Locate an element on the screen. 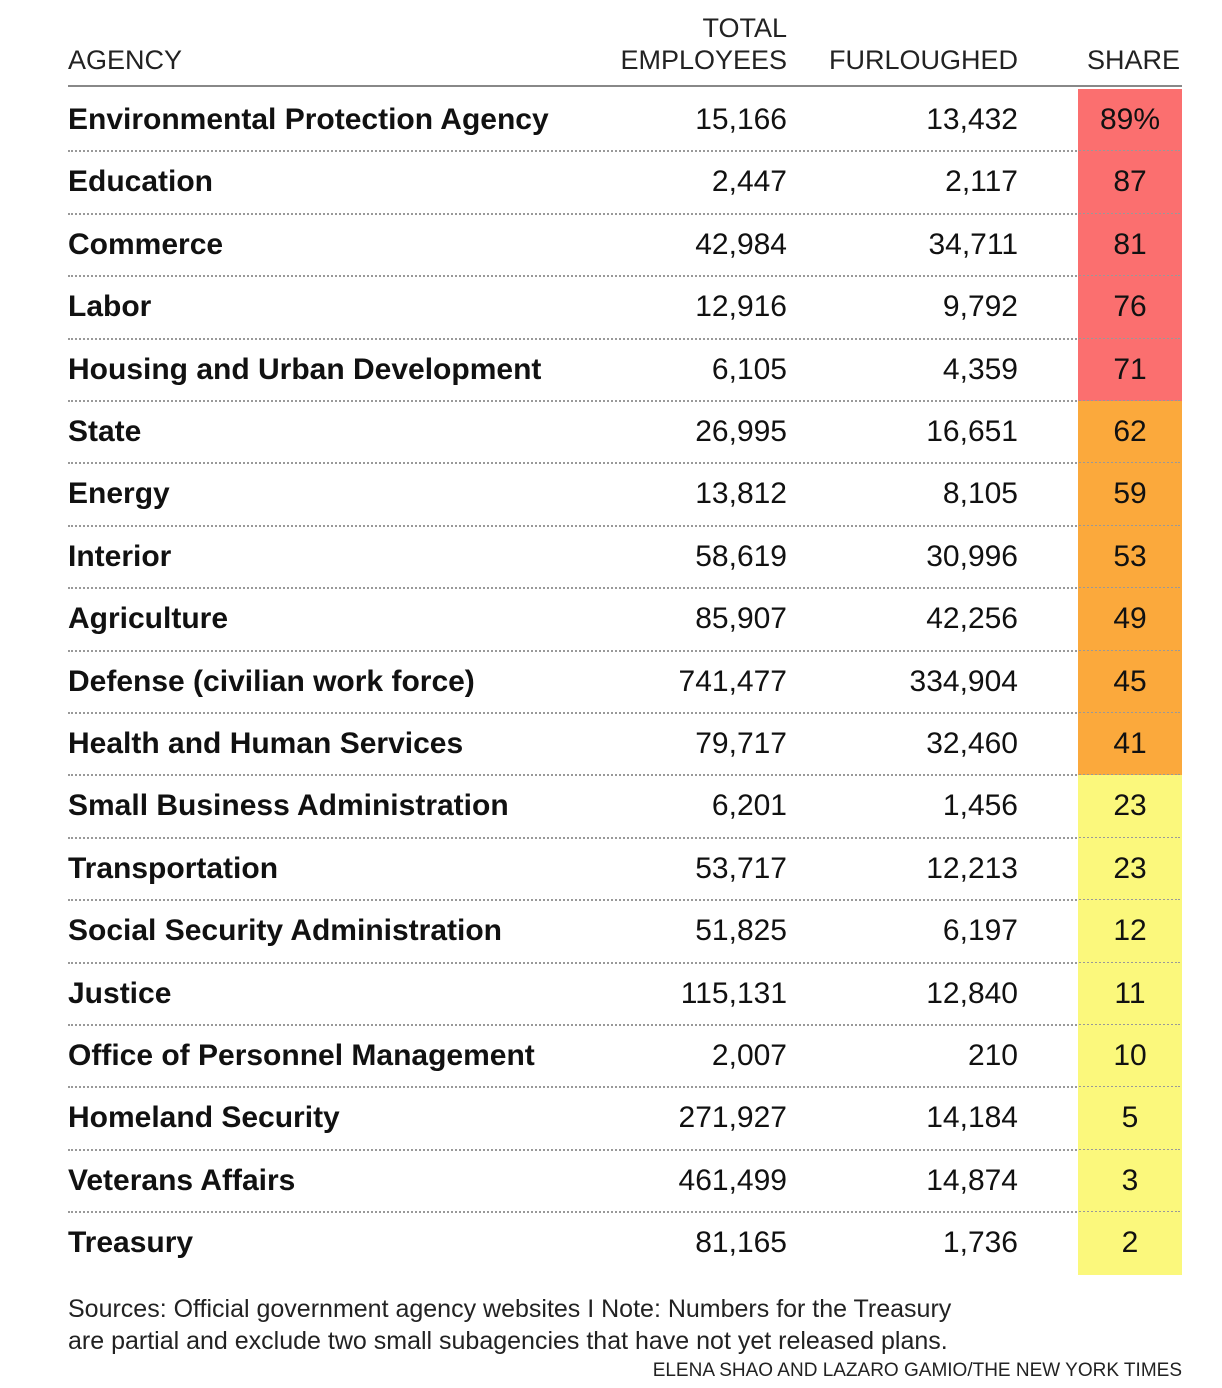  share: 71 is located at coordinates (1130, 369).